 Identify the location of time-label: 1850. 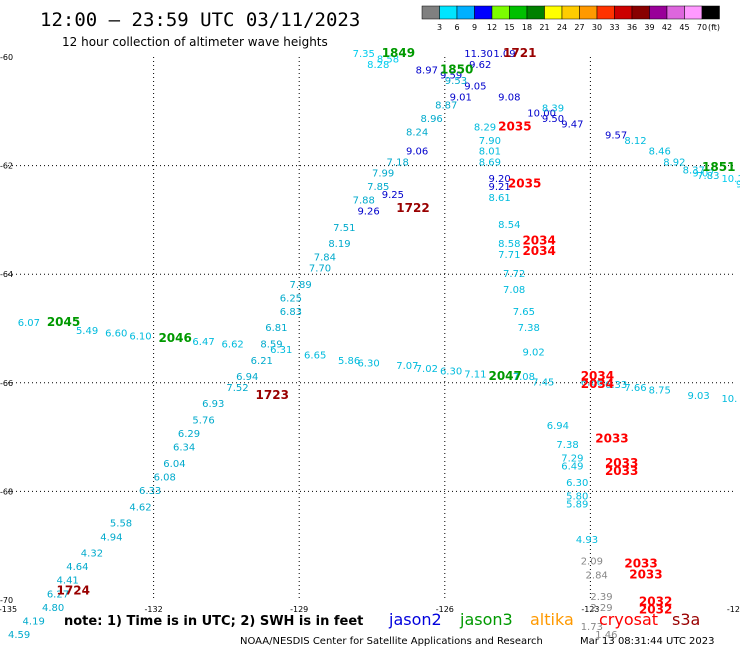
(456, 69).